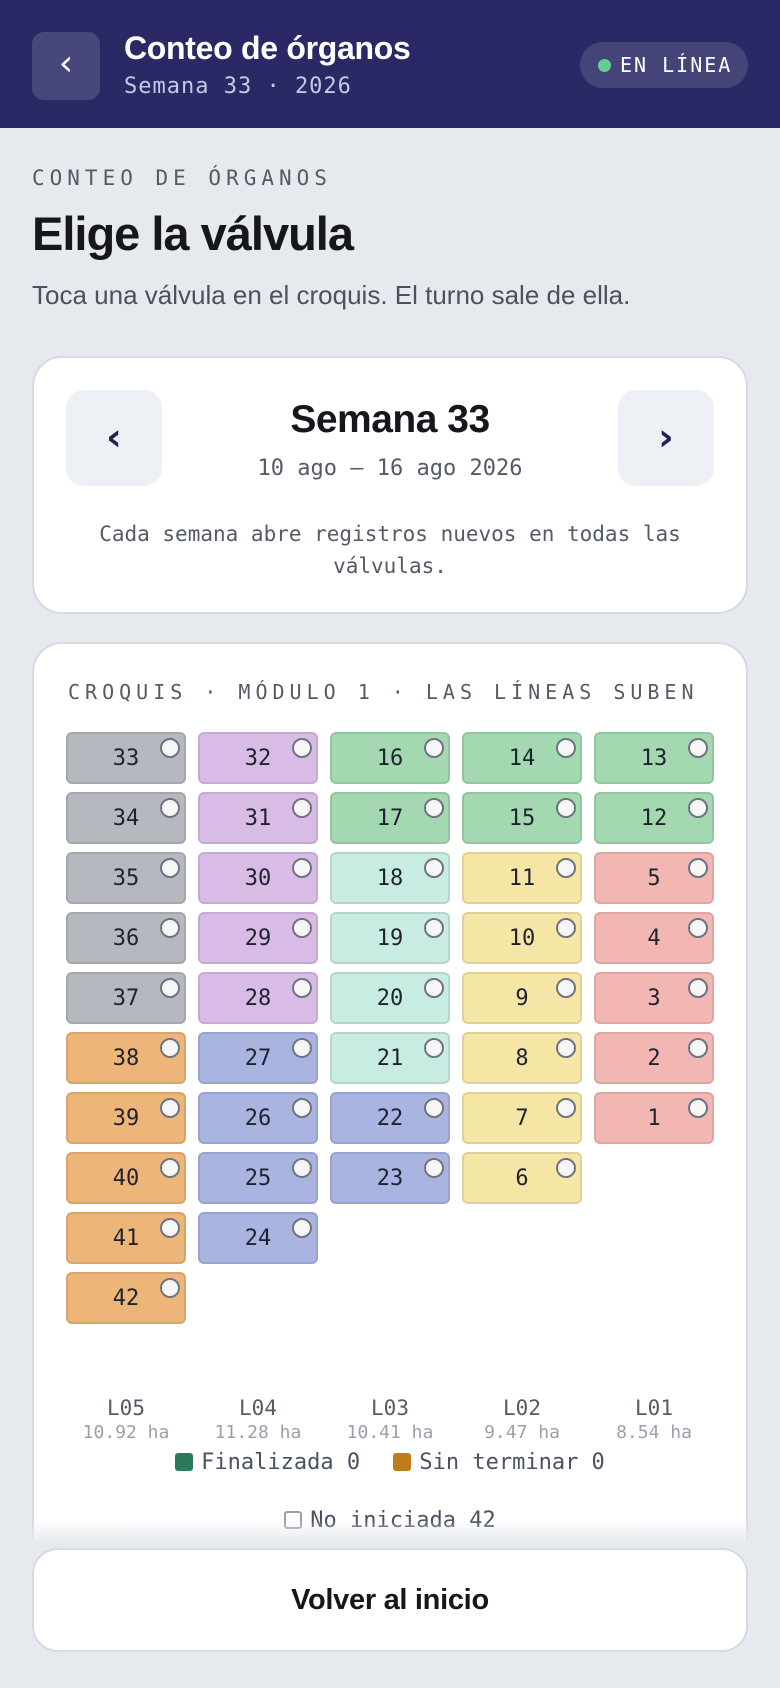 The image size is (780, 1688). I want to click on valve-tile: 21, so click(390, 1058).